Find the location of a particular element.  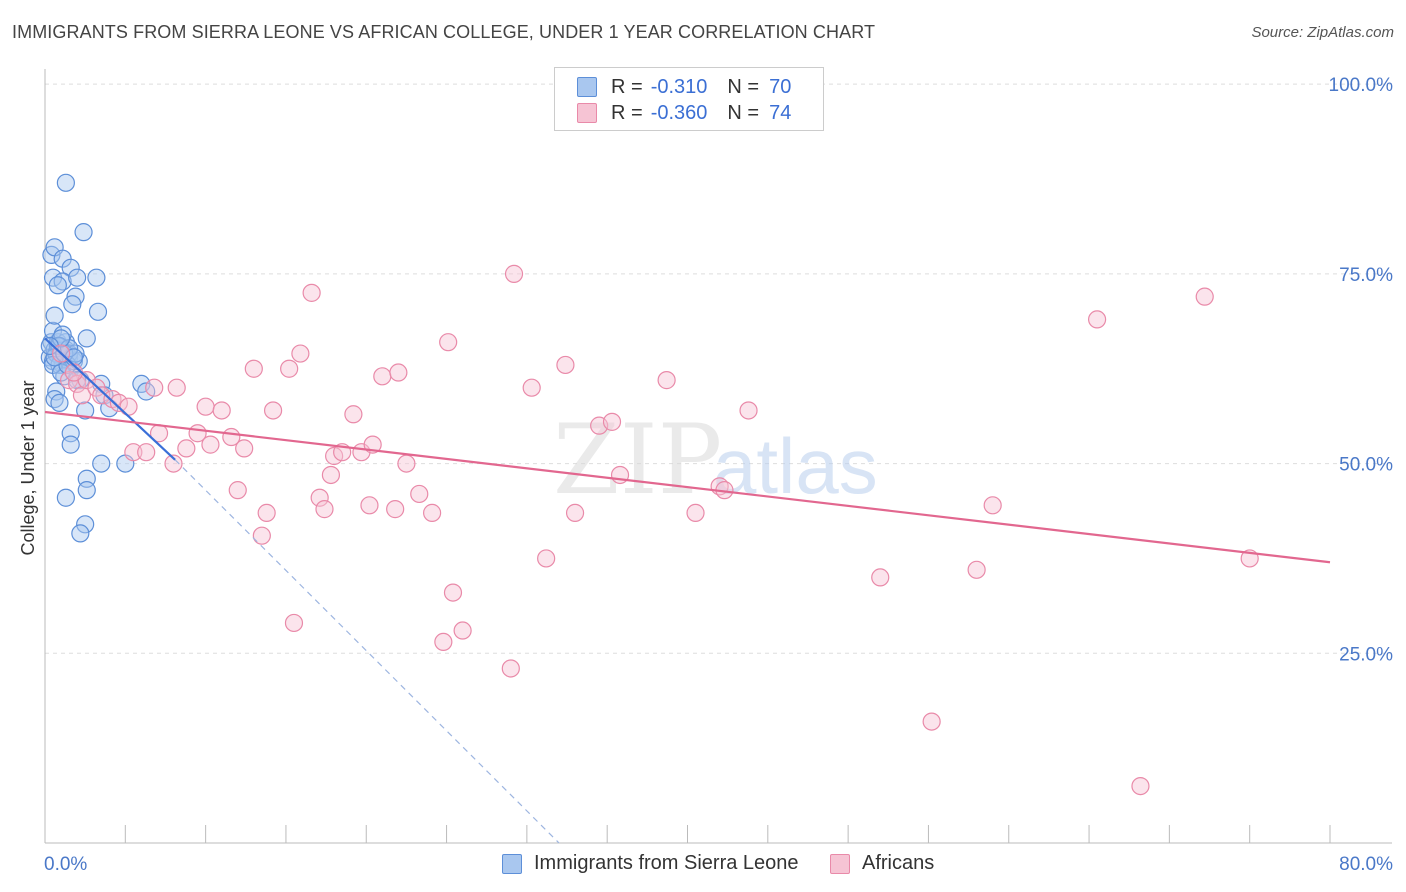

chart-source: Source: ZipAtlas.com is located at coordinates (1322, 32).